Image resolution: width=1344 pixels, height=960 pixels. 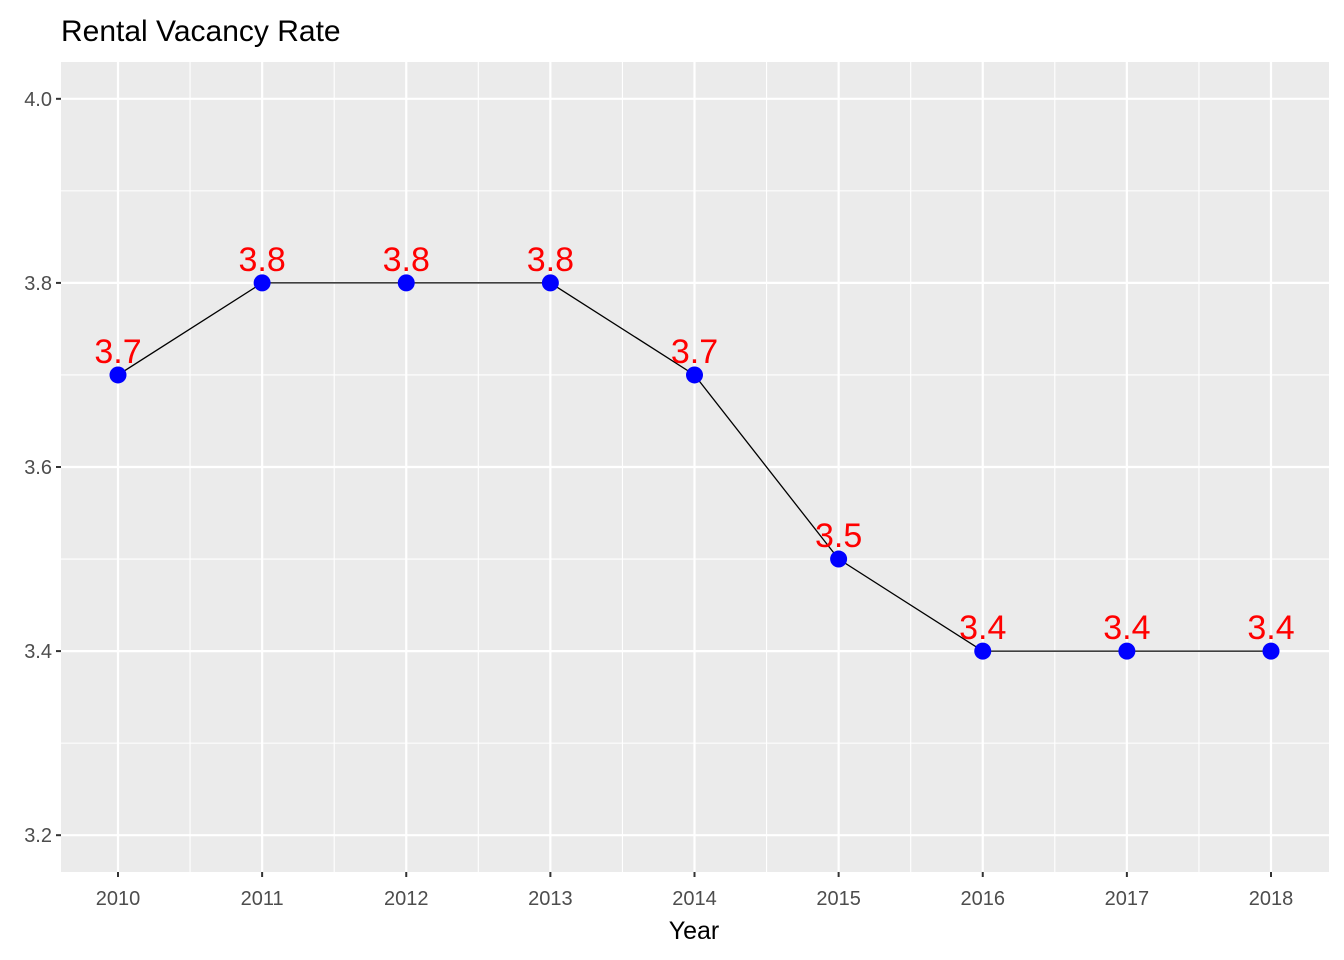 What do you see at coordinates (262, 899) in the screenshot?
I see `x-tick-label: 2011` at bounding box center [262, 899].